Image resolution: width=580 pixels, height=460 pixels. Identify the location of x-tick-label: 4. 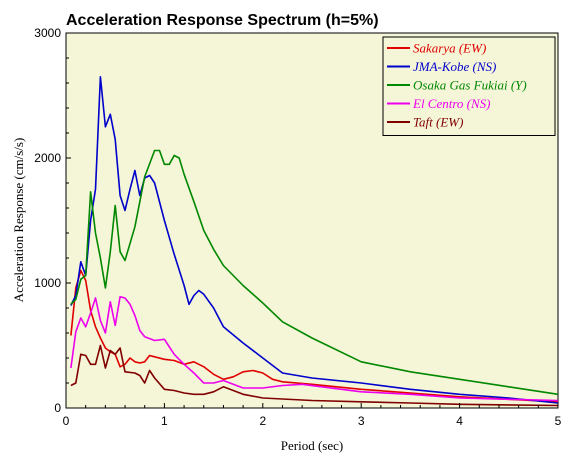
(459, 421).